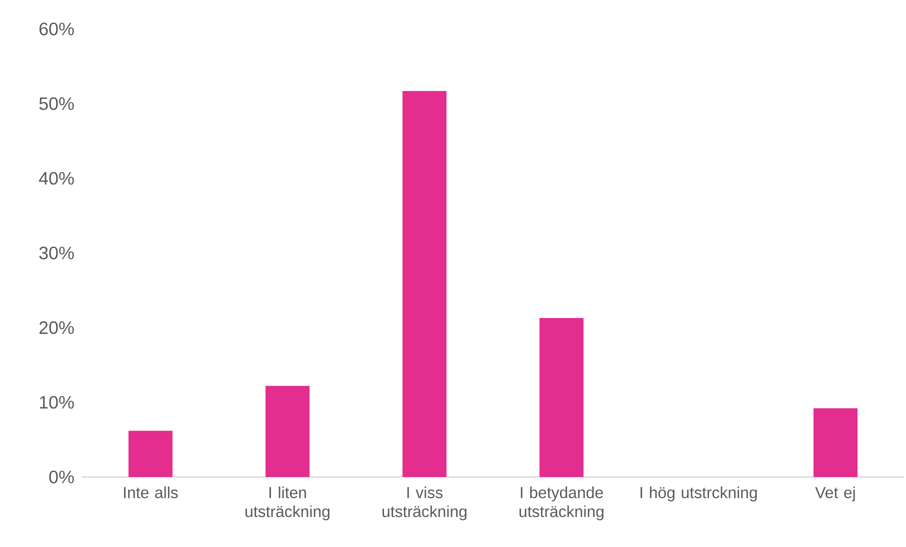 The image size is (906, 547). Describe the element at coordinates (562, 503) in the screenshot. I see `x-tick-label: I betydande utsträckning` at that location.